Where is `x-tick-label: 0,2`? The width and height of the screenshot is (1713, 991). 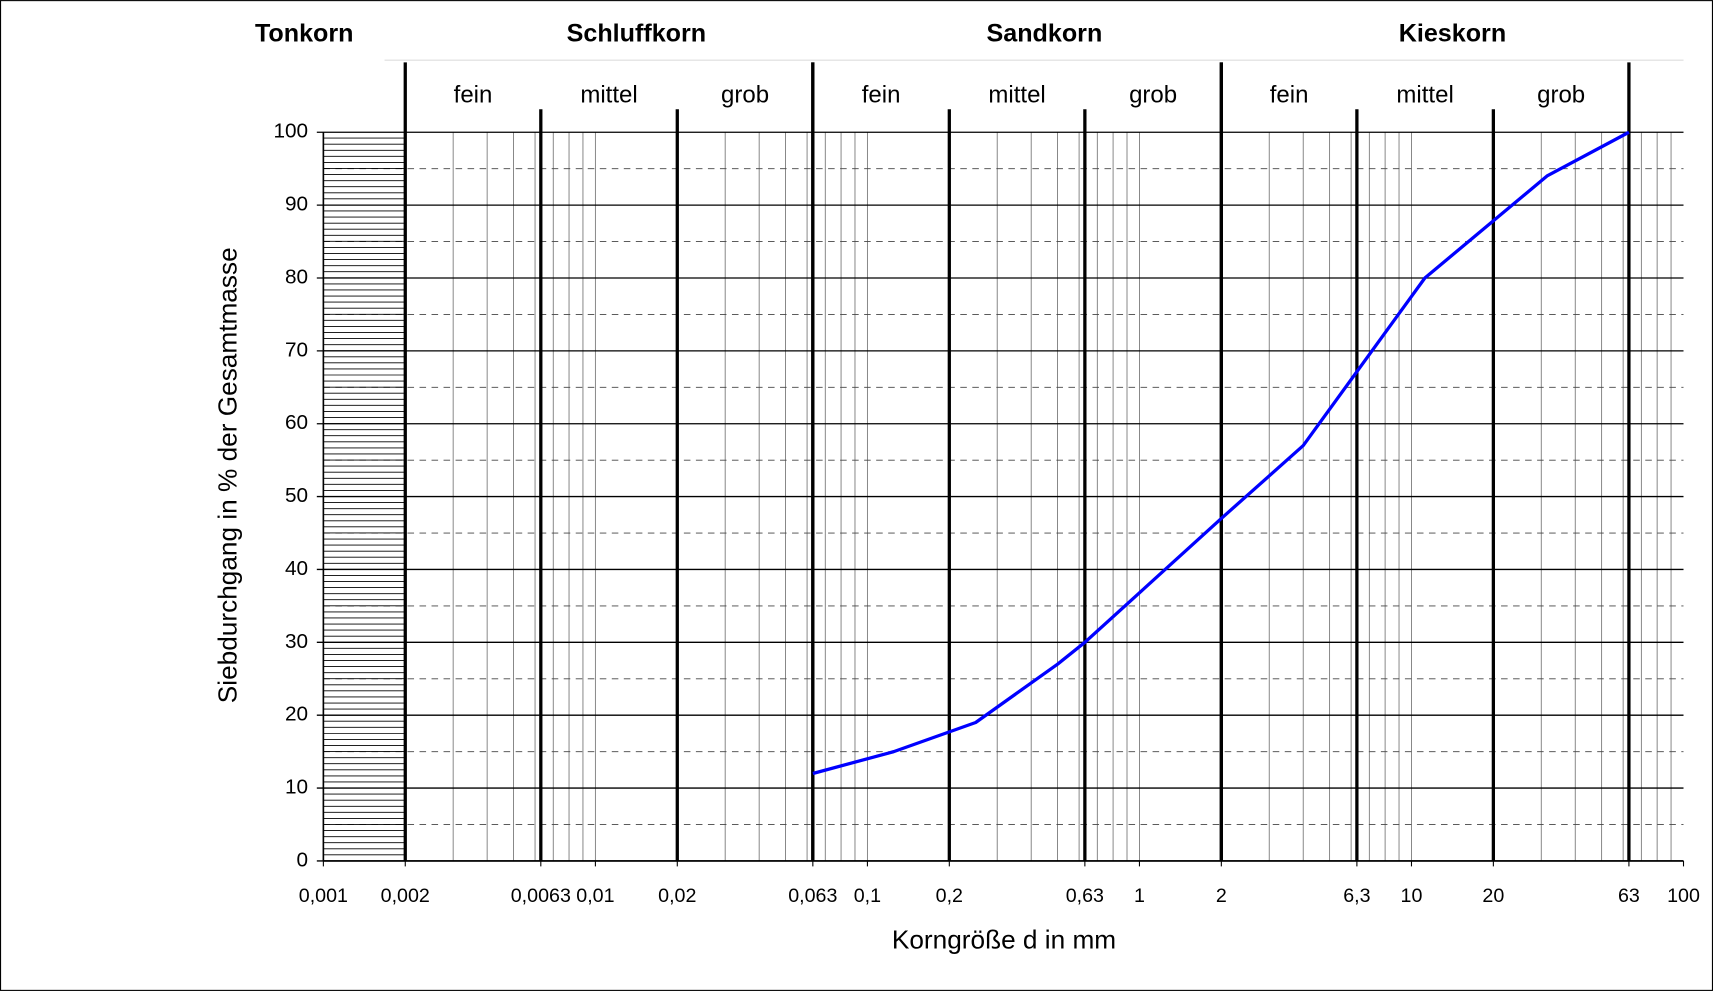
x-tick-label: 0,2 is located at coordinates (949, 896).